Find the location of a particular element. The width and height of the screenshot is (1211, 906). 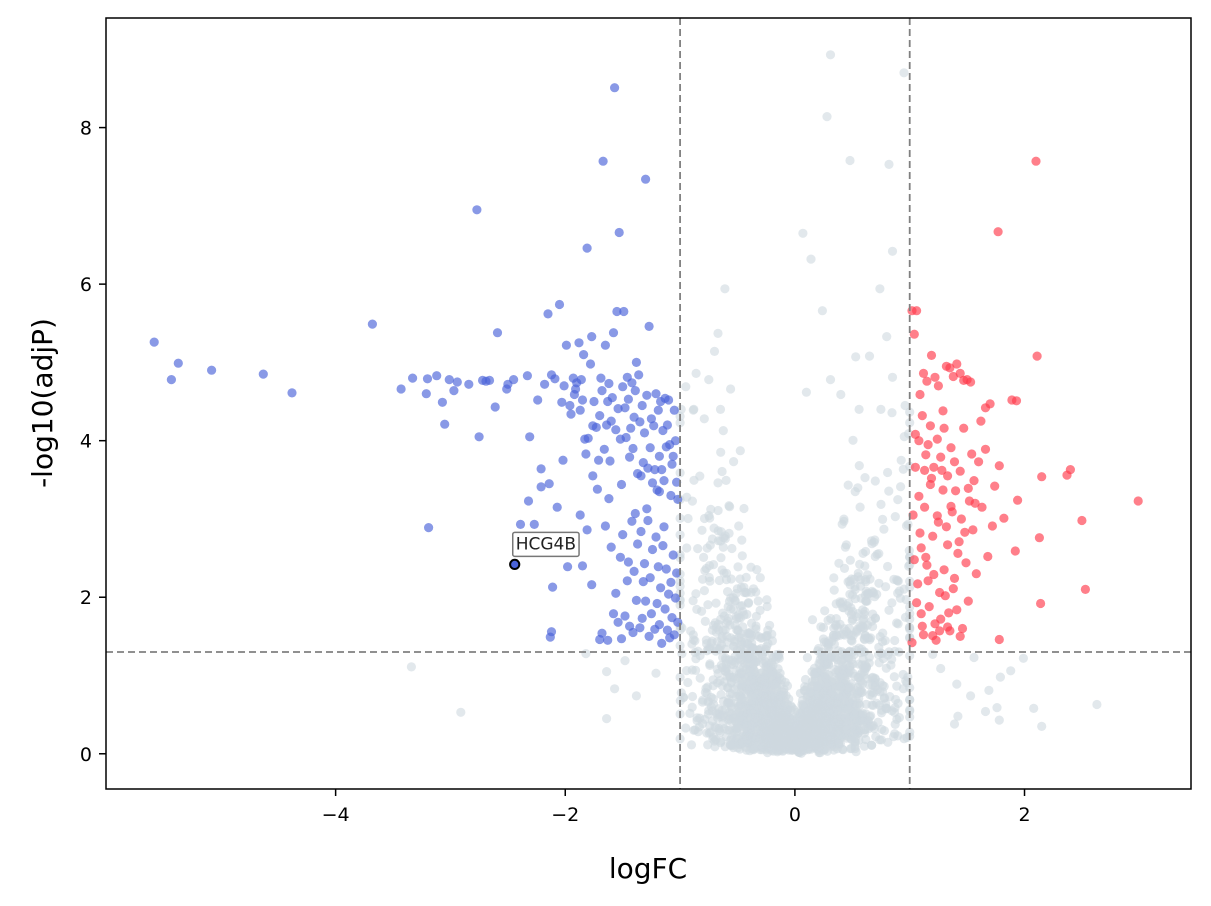

y-tick-label: 8 is located at coordinates (86, 129).